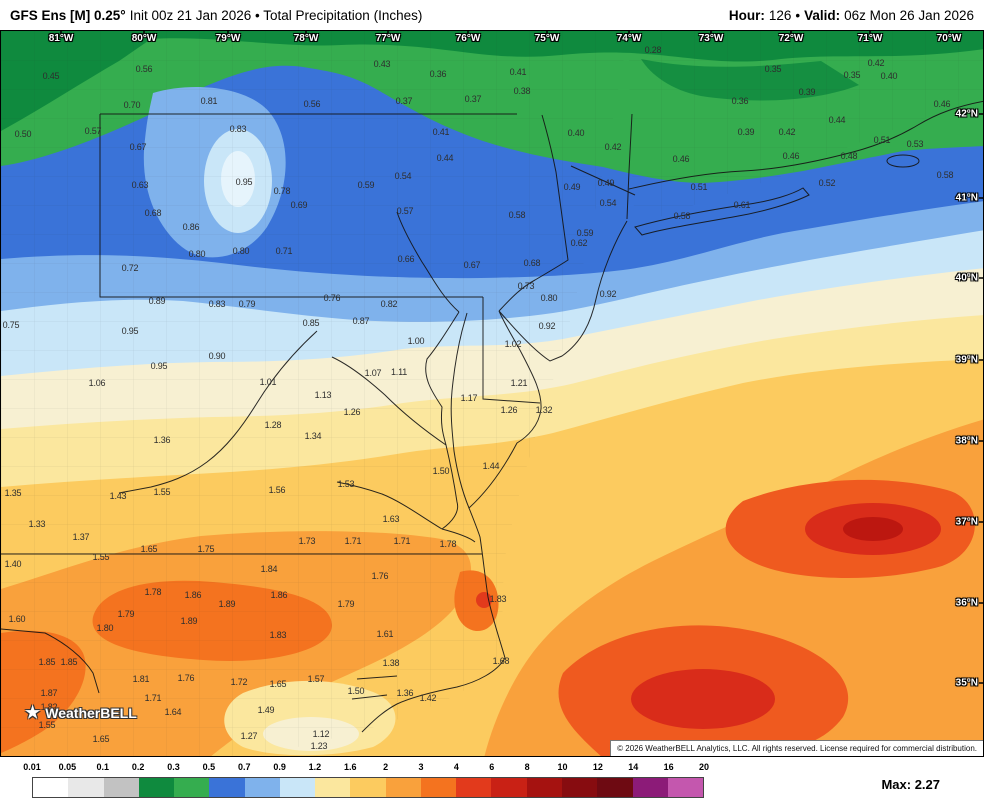  I want to click on lat-label: 36°N, so click(966, 603).